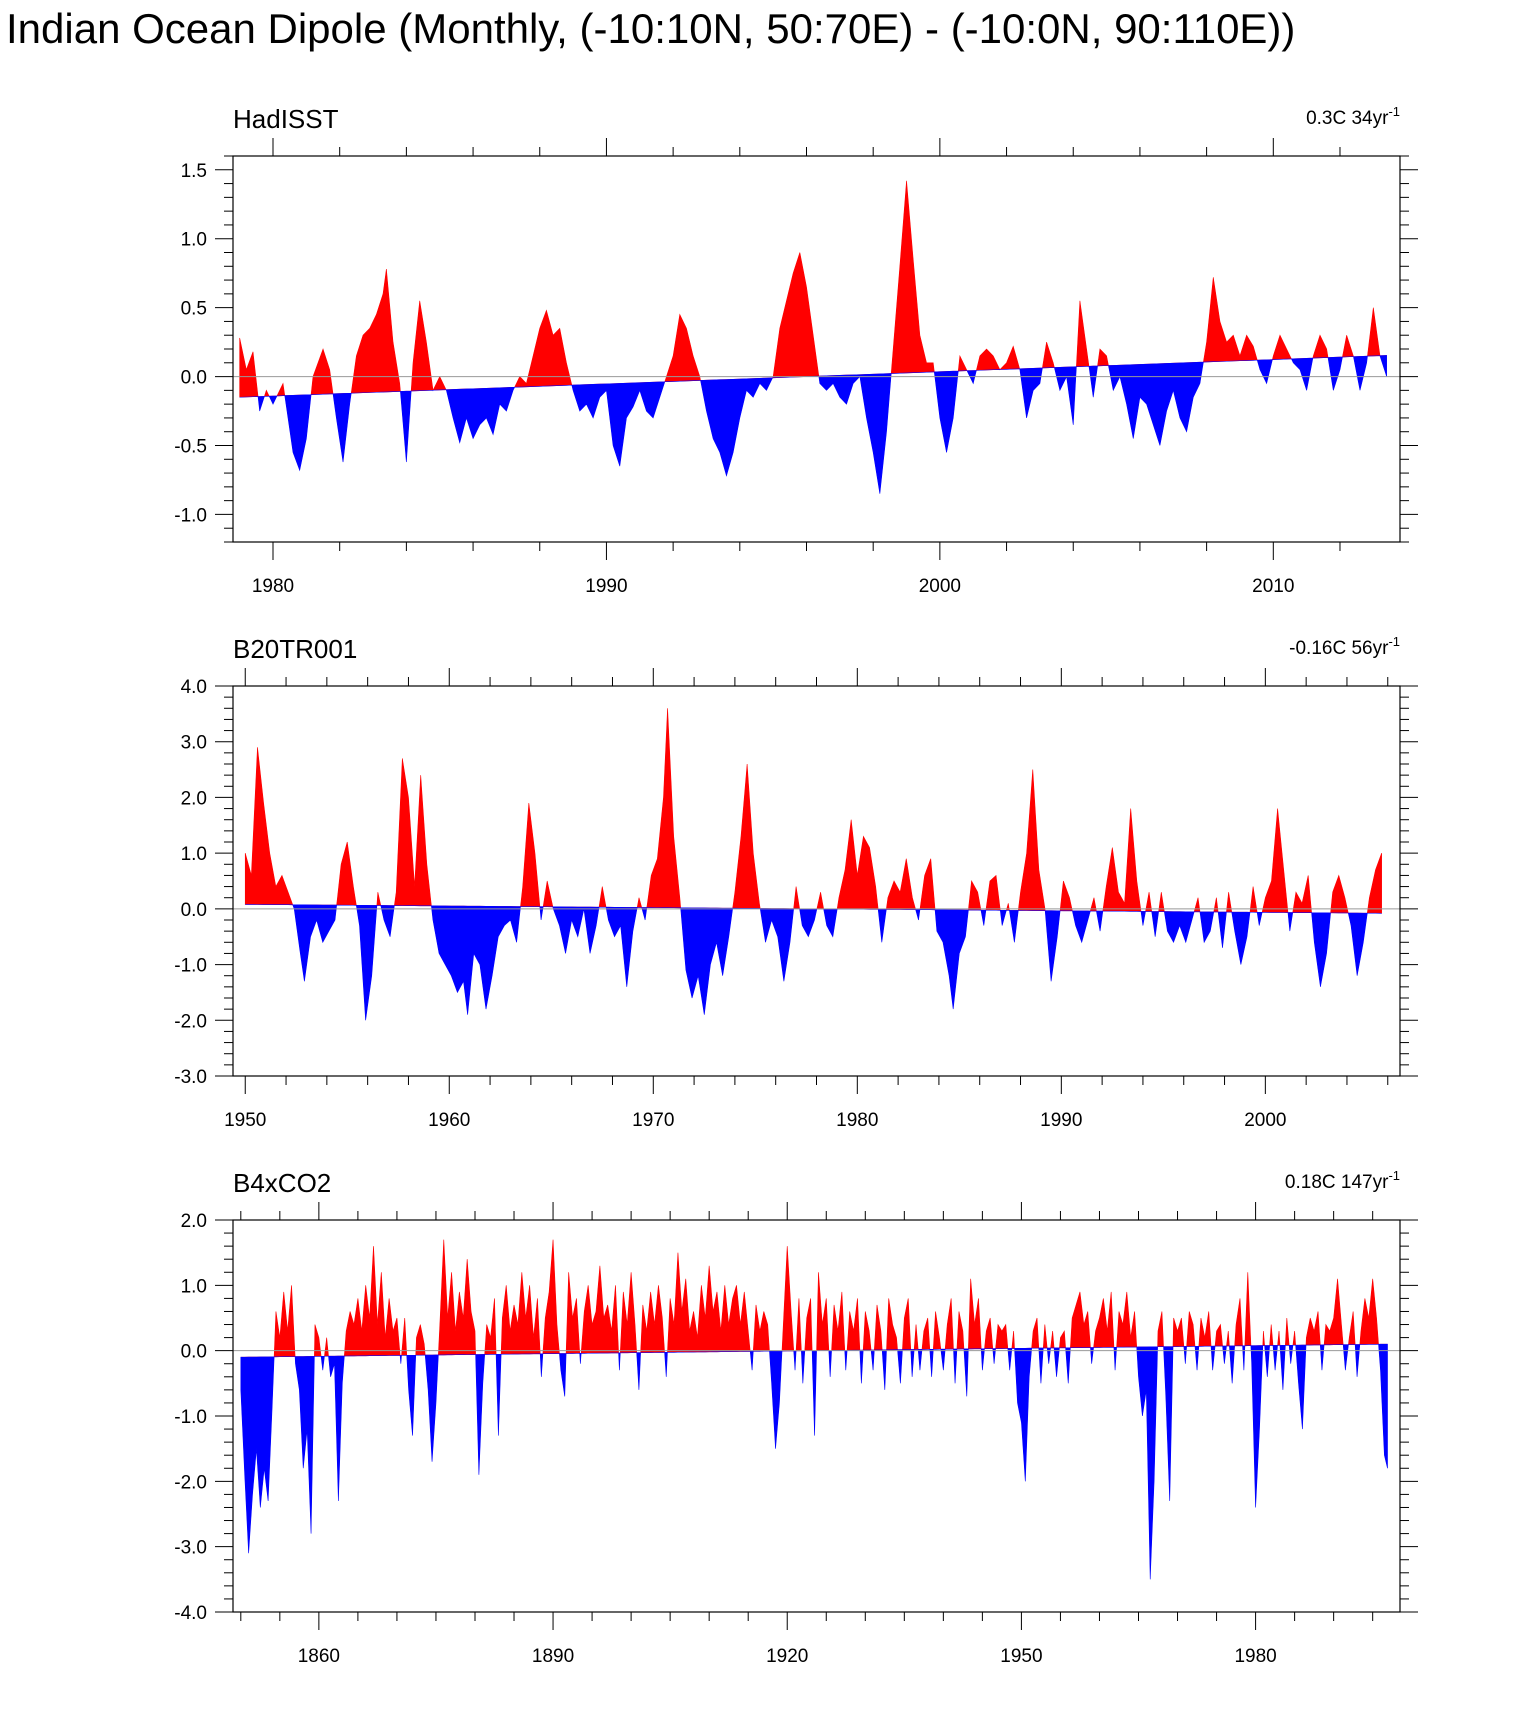 The height and width of the screenshot is (1718, 1532). I want to click on panel-name: B4xCO2, so click(282, 1183).